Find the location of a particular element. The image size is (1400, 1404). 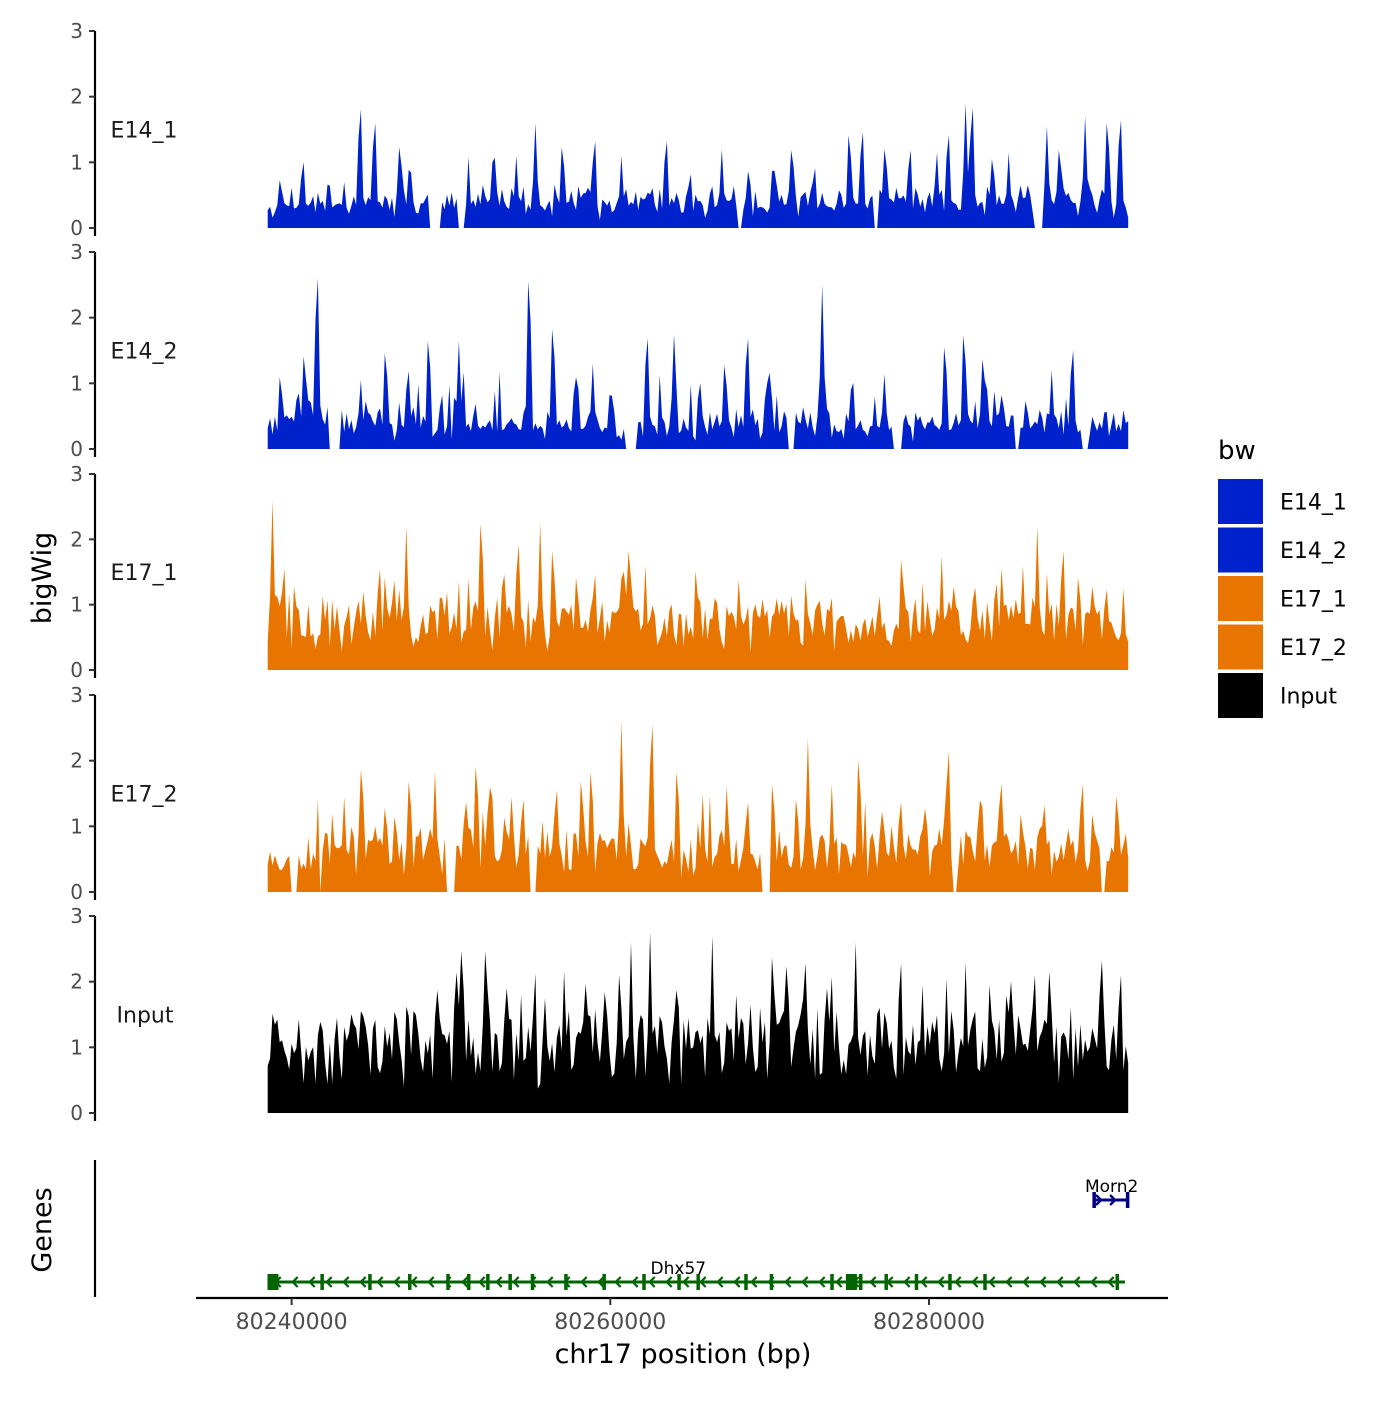

legend-label-e17_1: E17_1 is located at coordinates (1313, 600).